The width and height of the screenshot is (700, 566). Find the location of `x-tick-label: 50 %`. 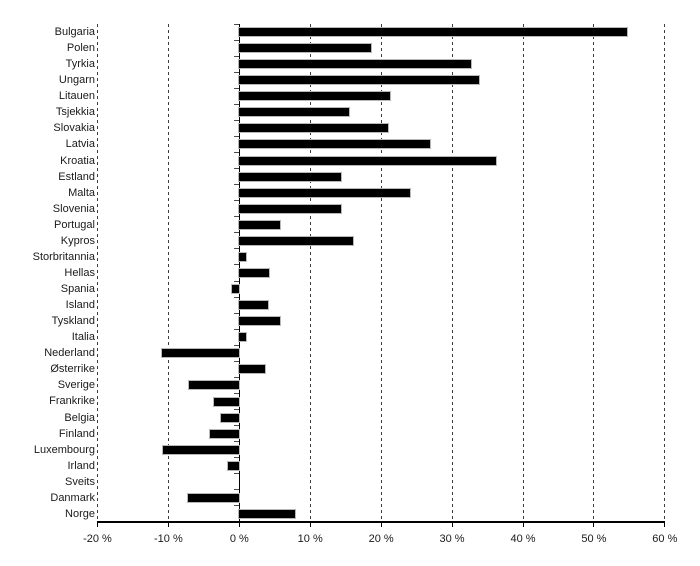

x-tick-label: 50 % is located at coordinates (594, 539).